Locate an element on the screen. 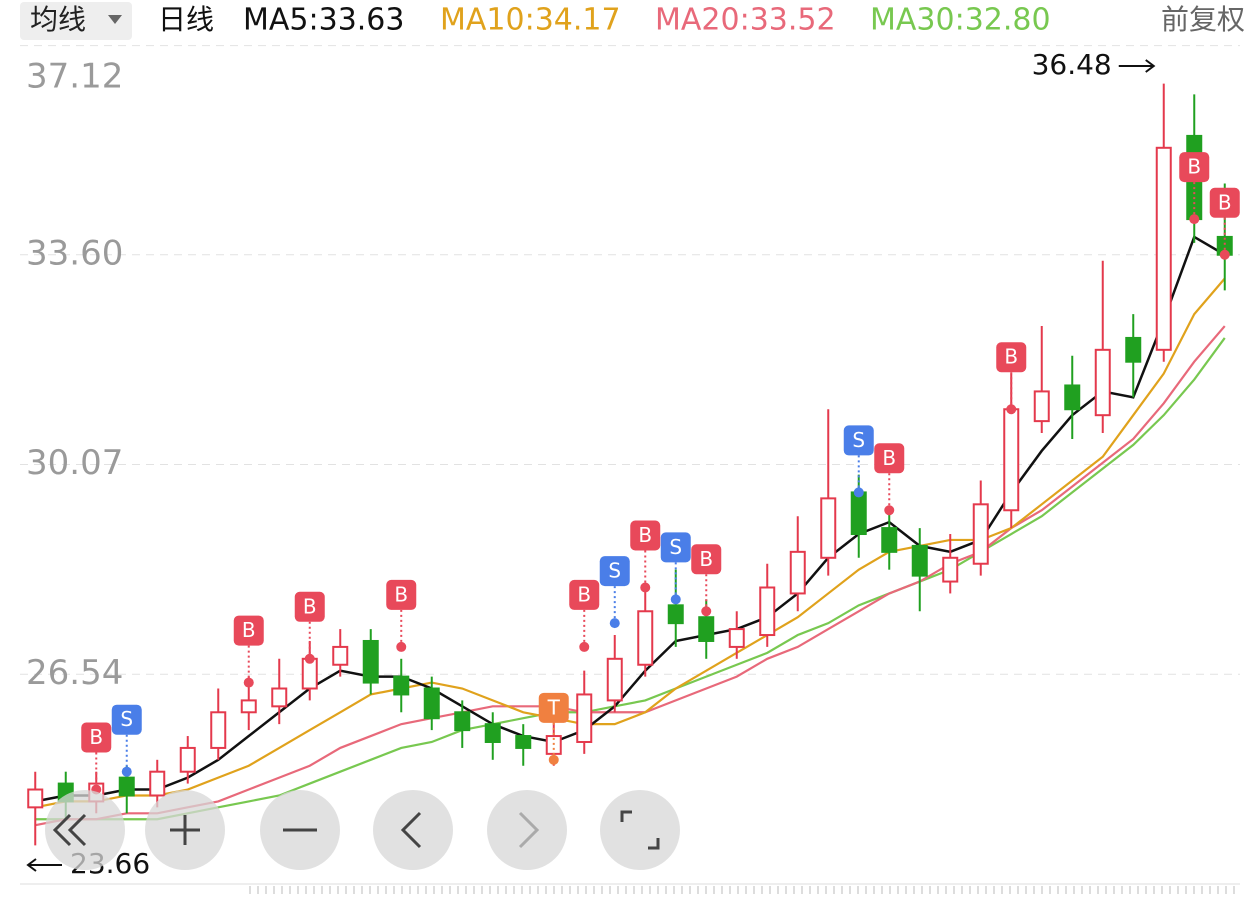  y-tick-label: 37.12 is located at coordinates (74, 77).